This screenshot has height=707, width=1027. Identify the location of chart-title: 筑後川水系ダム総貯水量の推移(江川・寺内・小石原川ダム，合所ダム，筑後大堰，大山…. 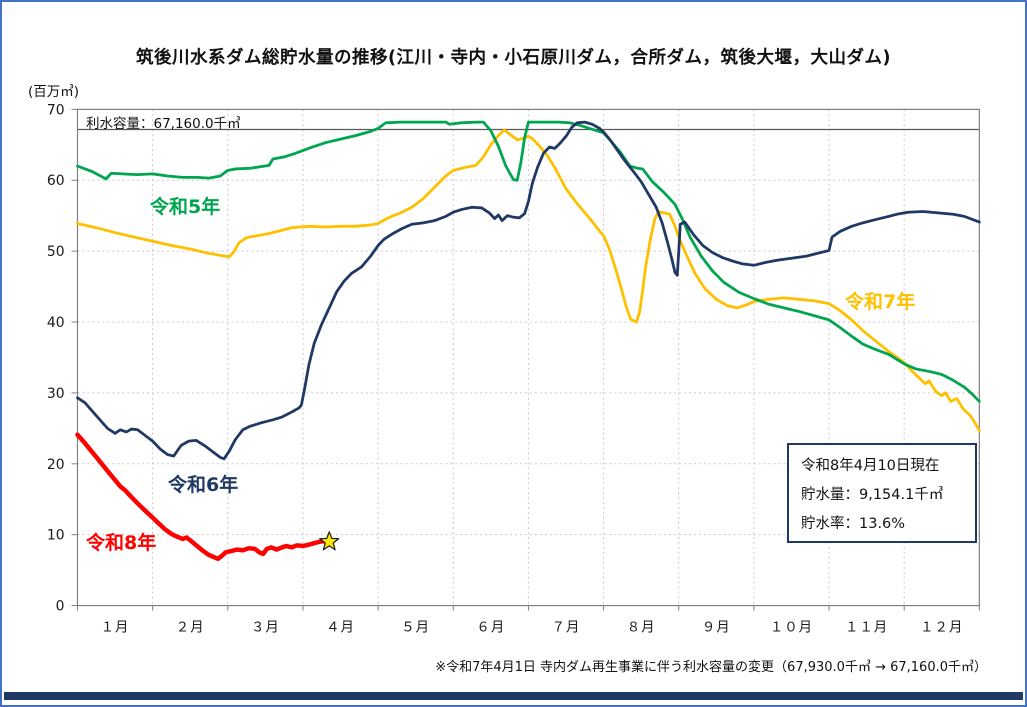
(513, 58).